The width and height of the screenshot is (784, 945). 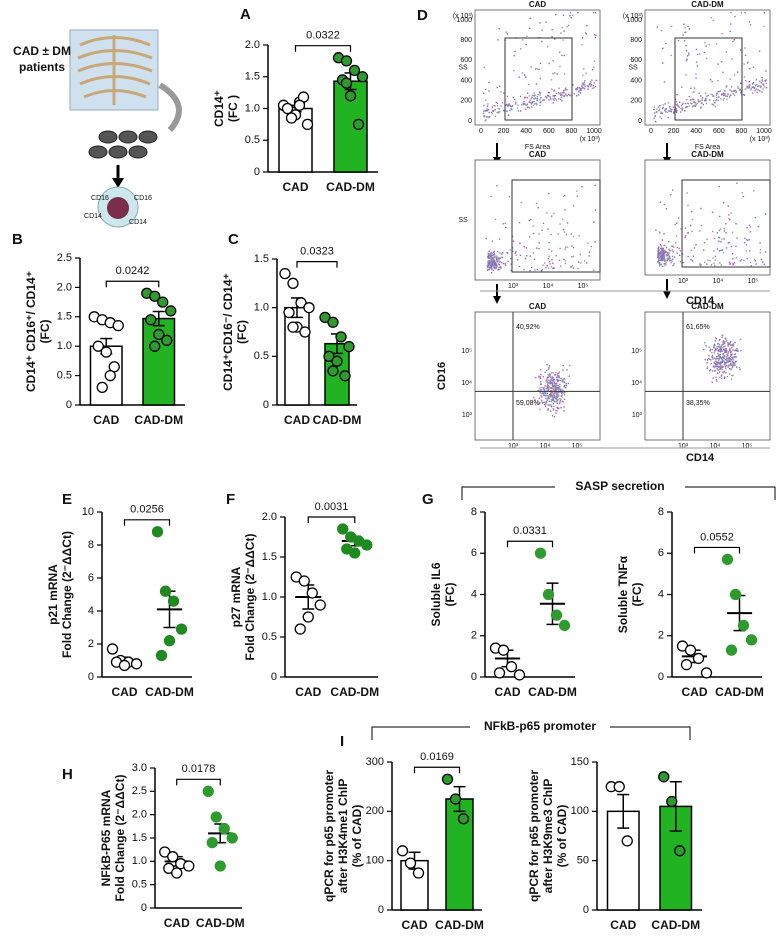 What do you see at coordinates (252, 77) in the screenshot?
I see `y-tick-label: 1.5` at bounding box center [252, 77].